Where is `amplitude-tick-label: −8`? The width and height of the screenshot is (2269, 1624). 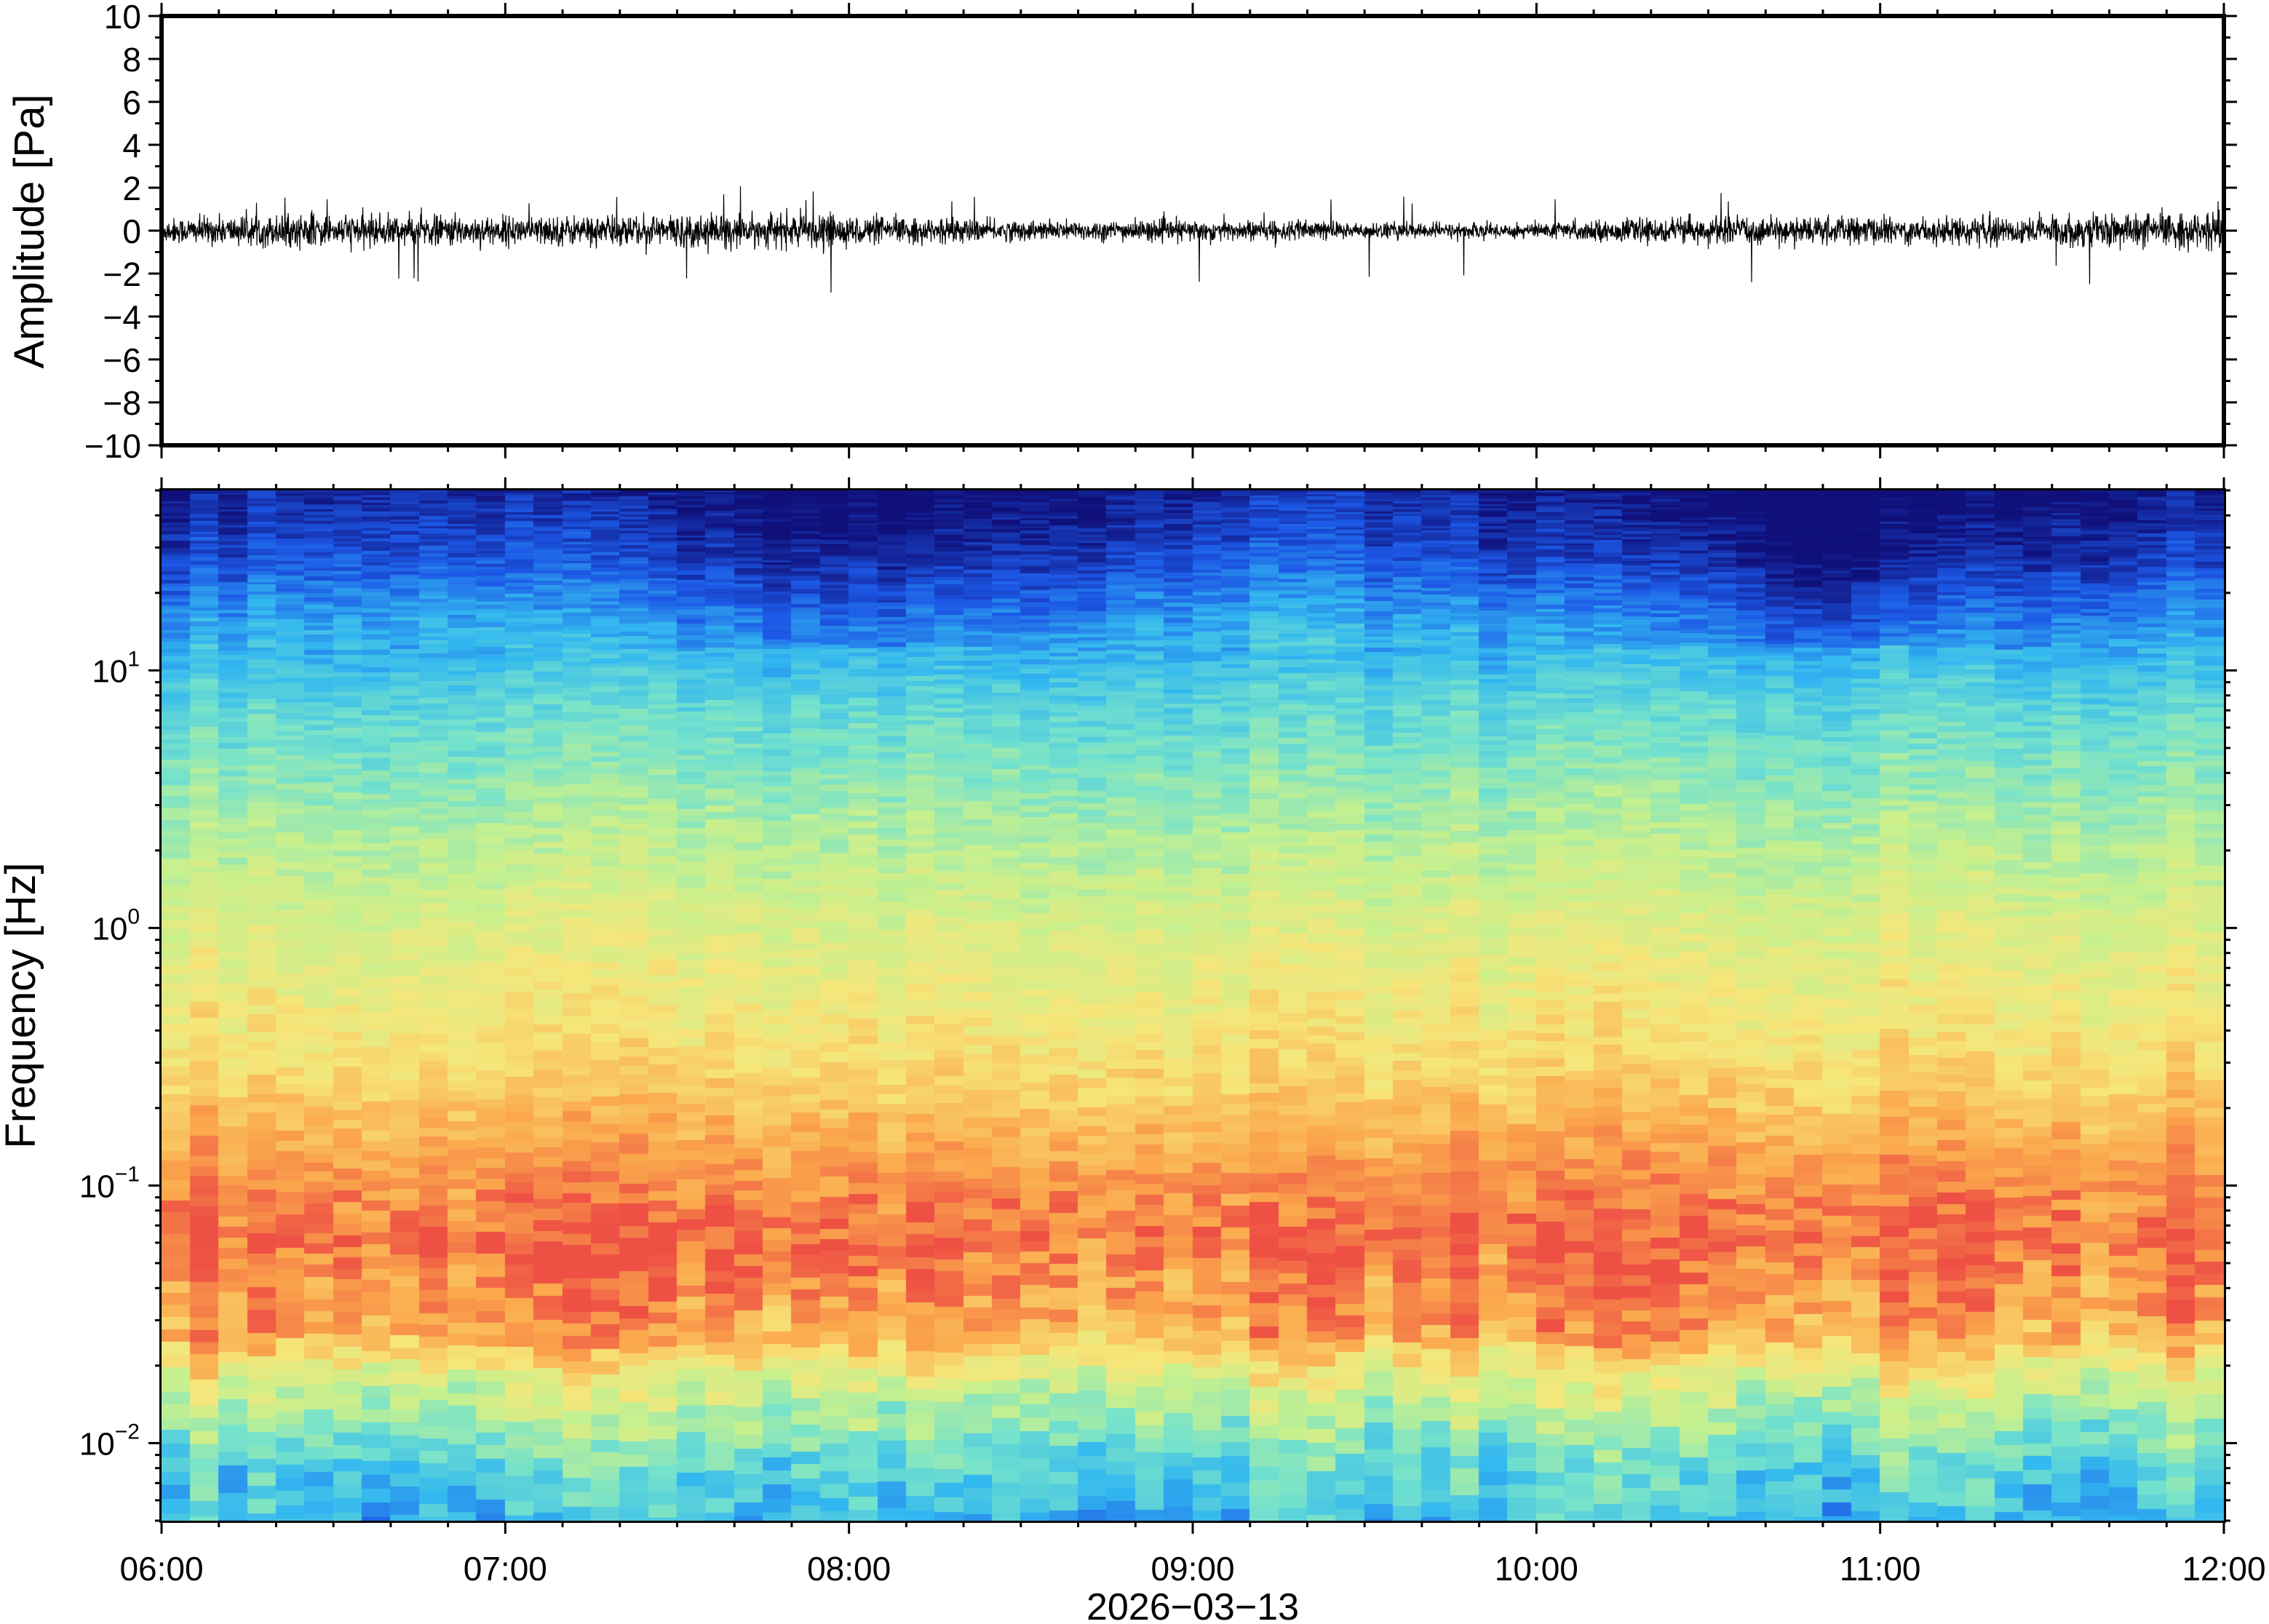
amplitude-tick-label: −8 is located at coordinates (122, 403).